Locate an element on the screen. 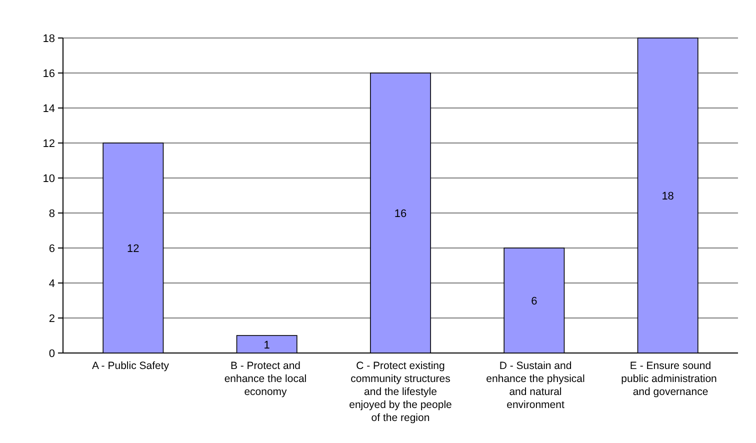 The image size is (756, 443). x-tick-label: C - Protect existing community structures and the lifestyle enjoyed by the people of the region is located at coordinates (400, 392).